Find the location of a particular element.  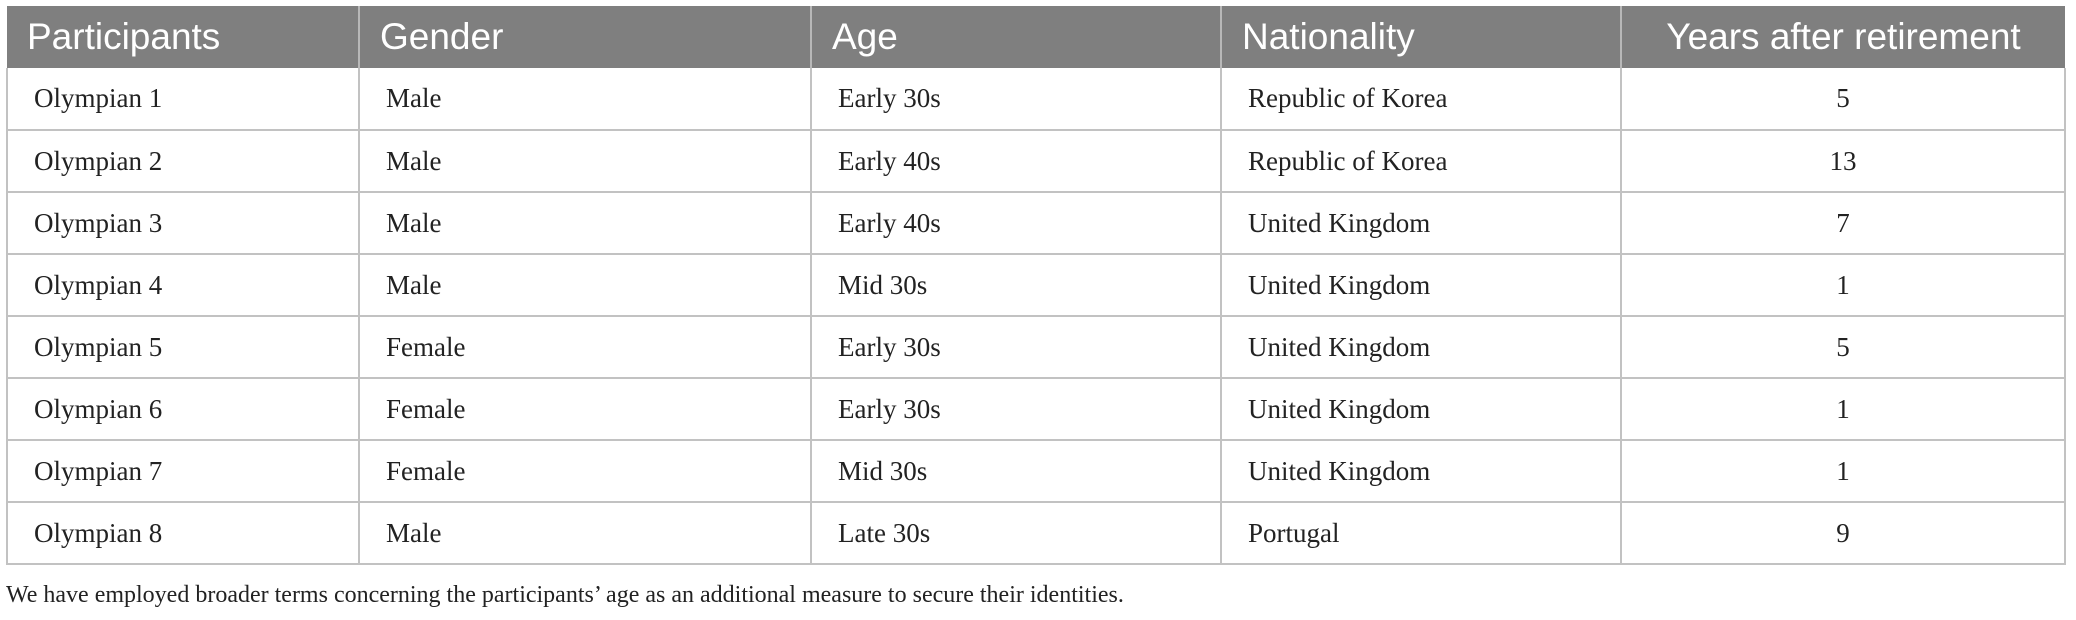

cell-age: Late 30s is located at coordinates (1016, 533).